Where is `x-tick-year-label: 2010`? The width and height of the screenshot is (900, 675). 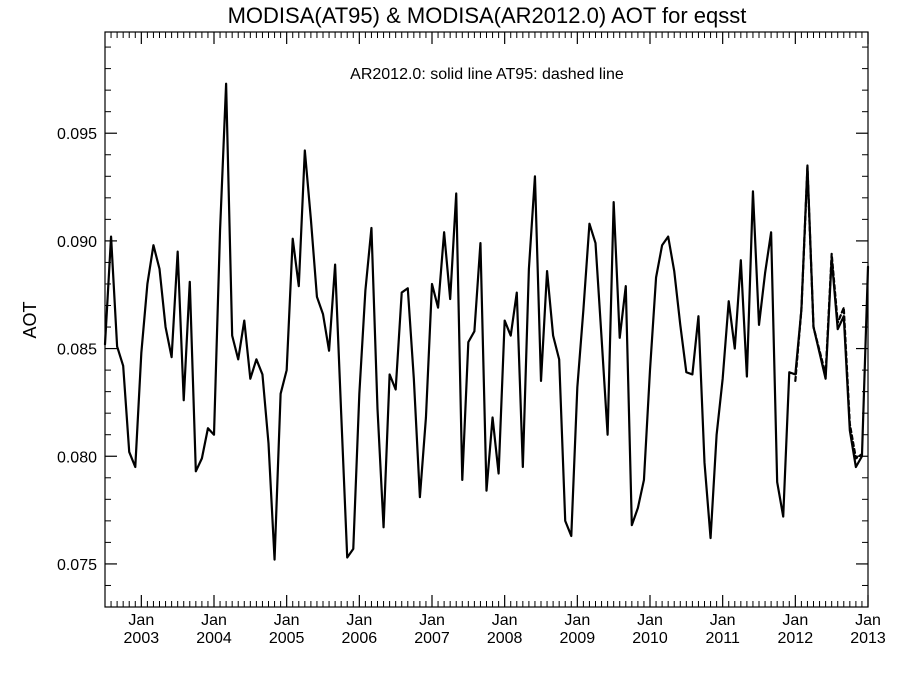 x-tick-year-label: 2010 is located at coordinates (650, 638).